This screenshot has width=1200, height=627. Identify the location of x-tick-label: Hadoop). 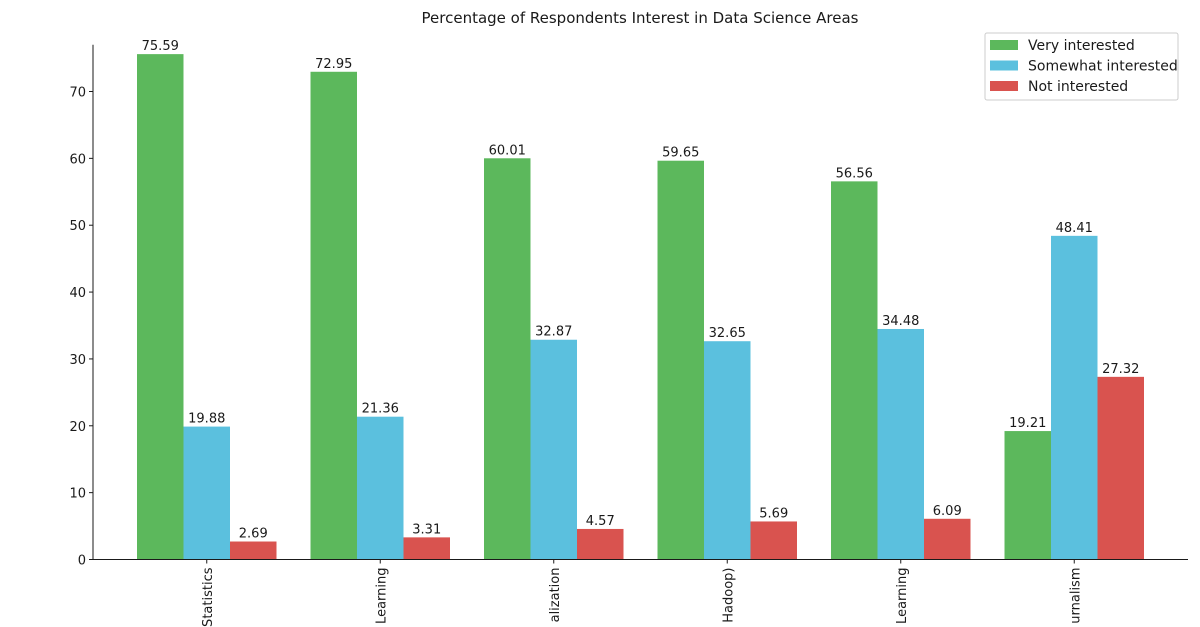
(728, 595).